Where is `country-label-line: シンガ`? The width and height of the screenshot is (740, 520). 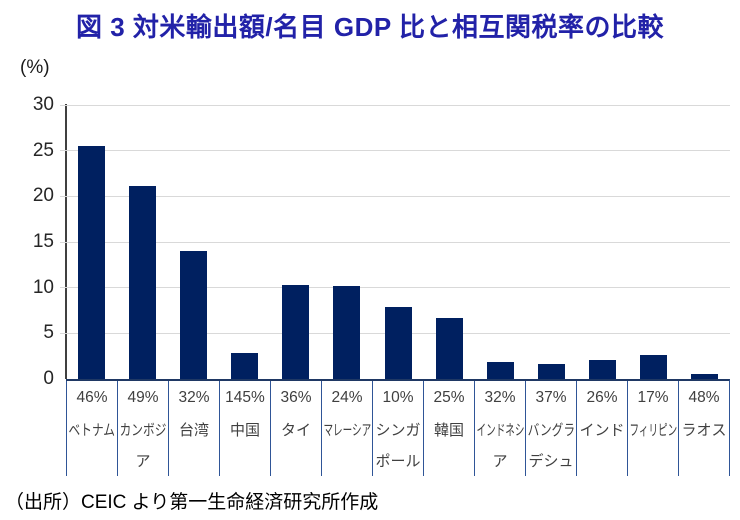
country-label-line: シンガ is located at coordinates (398, 430).